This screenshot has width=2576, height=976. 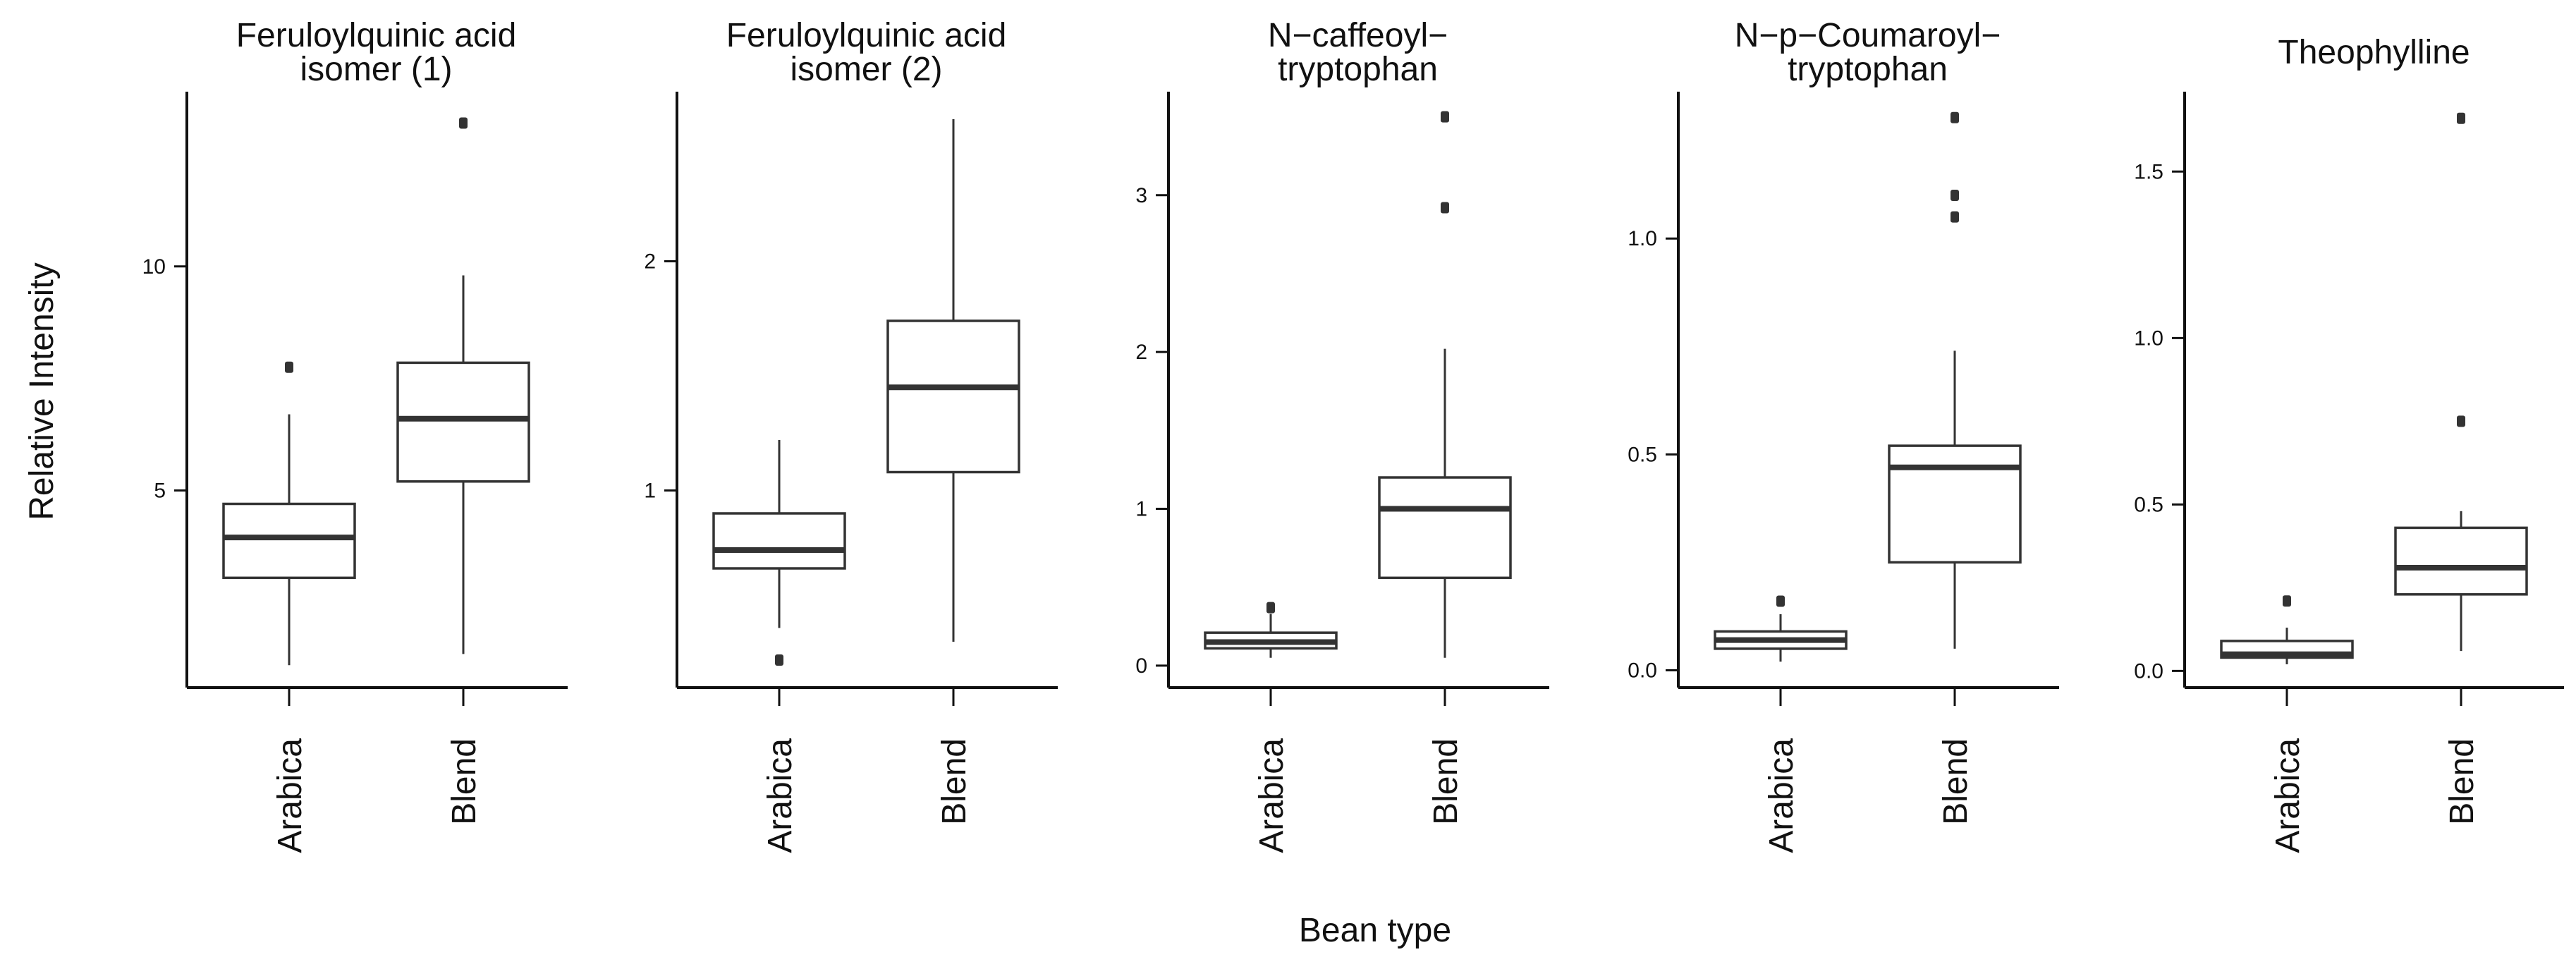 I want to click on x-axis-title: Bean type, so click(x=1375, y=930).